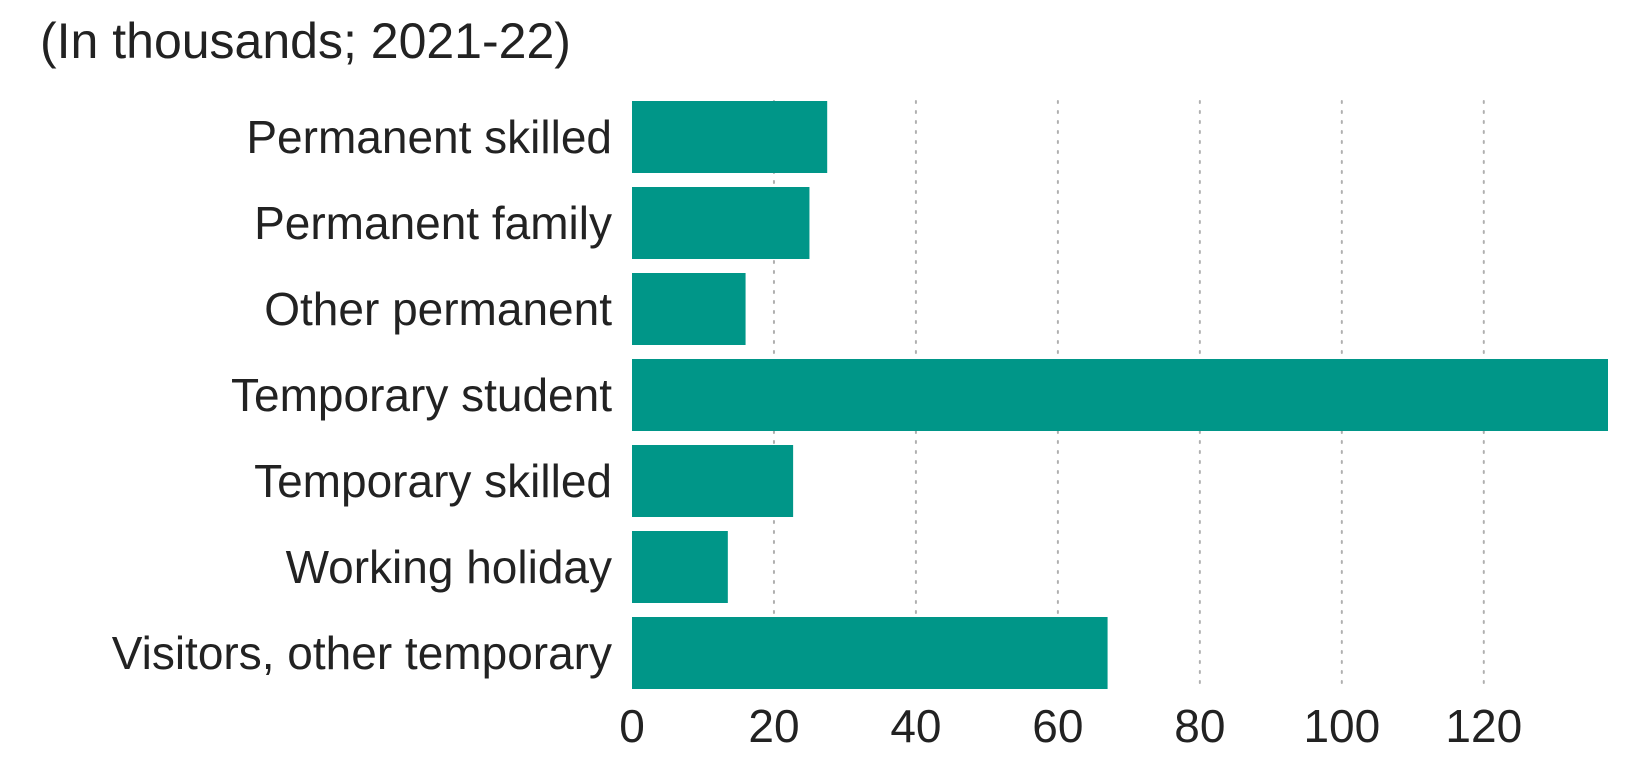 The width and height of the screenshot is (1636, 776). What do you see at coordinates (421, 395) in the screenshot?
I see `category-label-temporary-student: Temporary student` at bounding box center [421, 395].